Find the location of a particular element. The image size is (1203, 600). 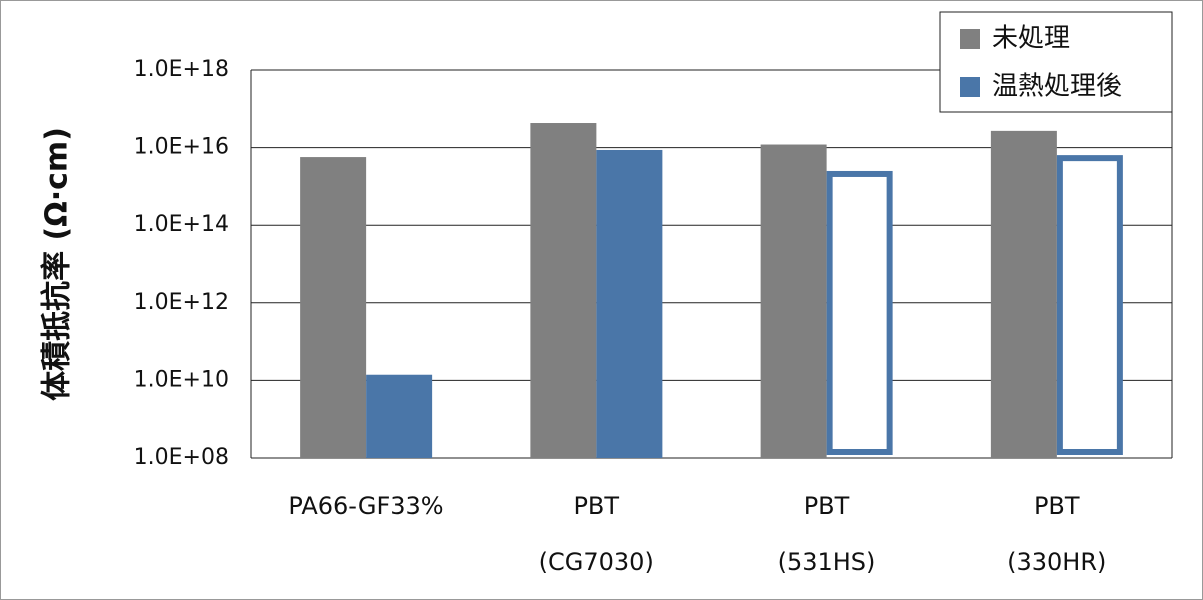

y-tick-label: 1.0E+08 is located at coordinates (181, 457).